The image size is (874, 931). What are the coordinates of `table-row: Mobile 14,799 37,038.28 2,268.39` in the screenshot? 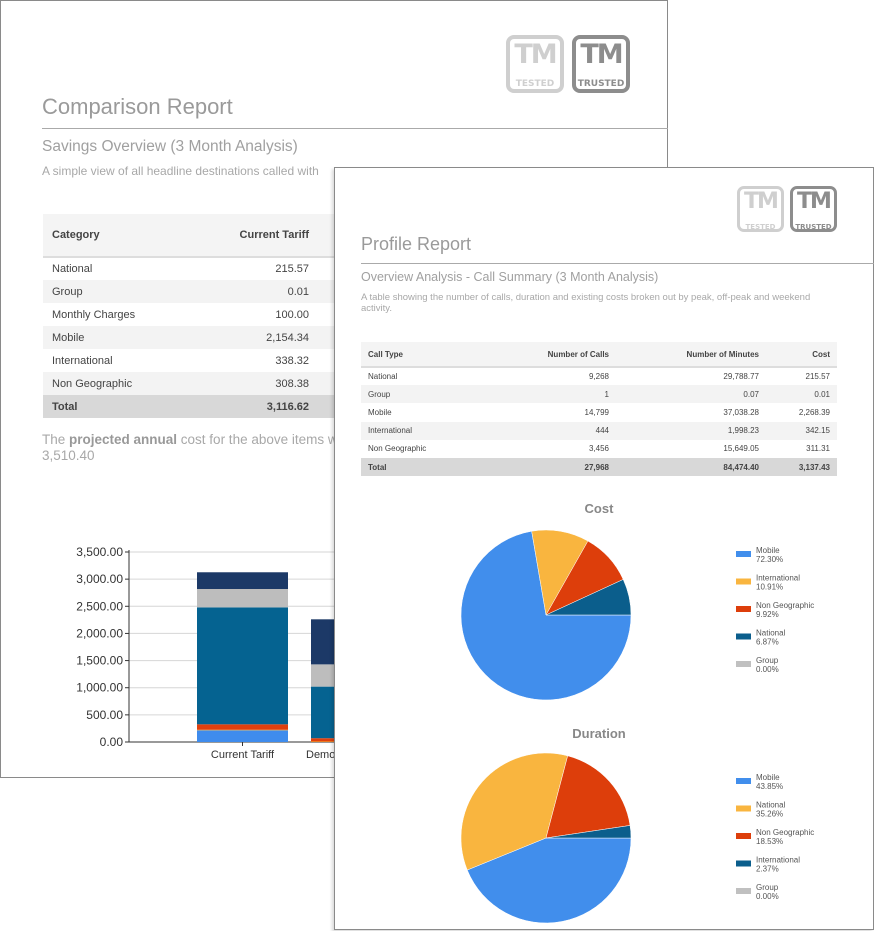 It's located at (599, 412).